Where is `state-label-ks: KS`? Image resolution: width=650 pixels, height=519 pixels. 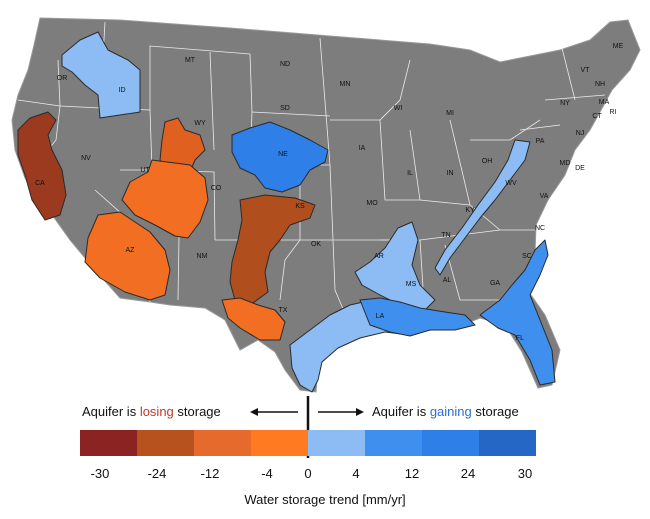 state-label-ks: KS is located at coordinates (300, 206).